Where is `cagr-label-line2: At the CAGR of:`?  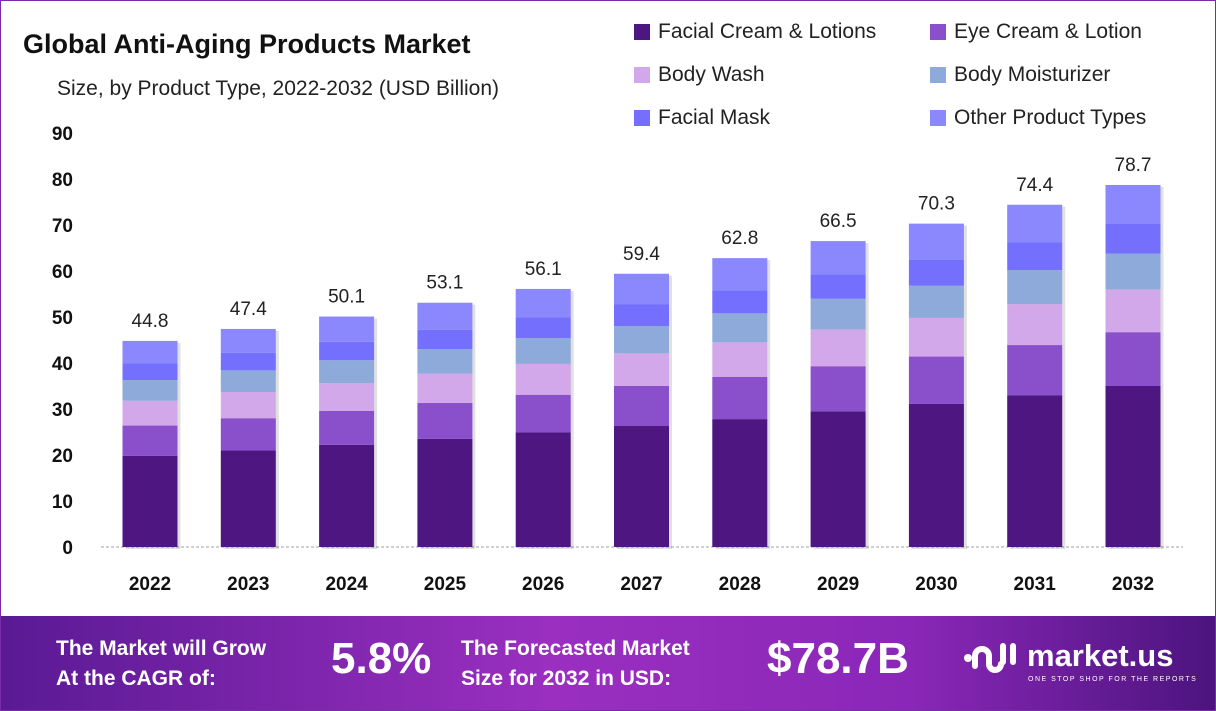
cagr-label-line2: At the CAGR of: is located at coordinates (136, 678).